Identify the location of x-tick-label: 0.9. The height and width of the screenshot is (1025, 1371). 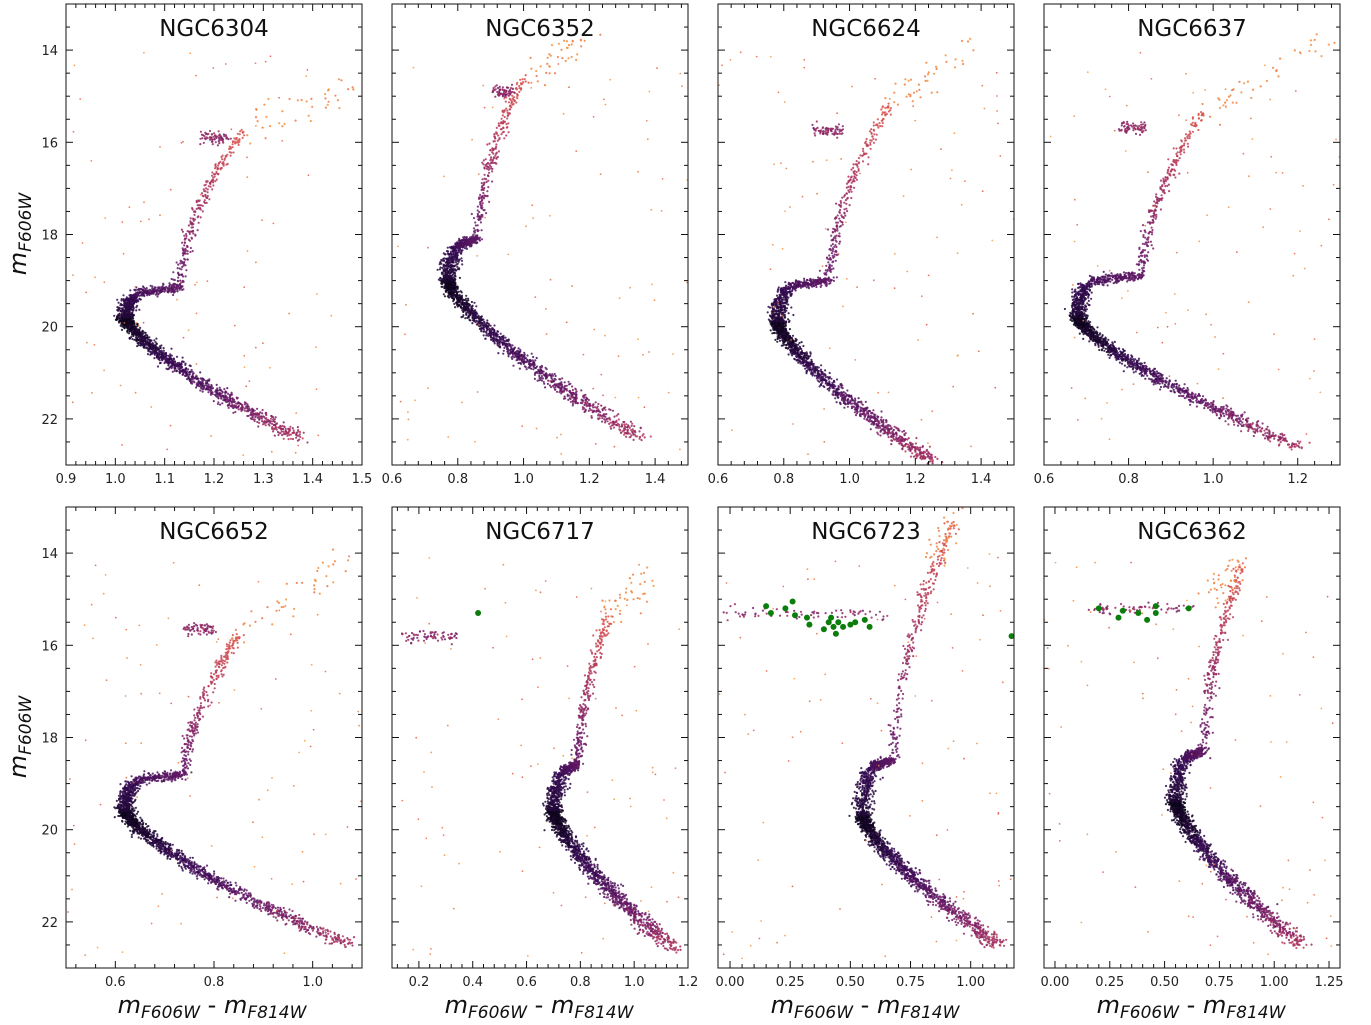
(66, 479).